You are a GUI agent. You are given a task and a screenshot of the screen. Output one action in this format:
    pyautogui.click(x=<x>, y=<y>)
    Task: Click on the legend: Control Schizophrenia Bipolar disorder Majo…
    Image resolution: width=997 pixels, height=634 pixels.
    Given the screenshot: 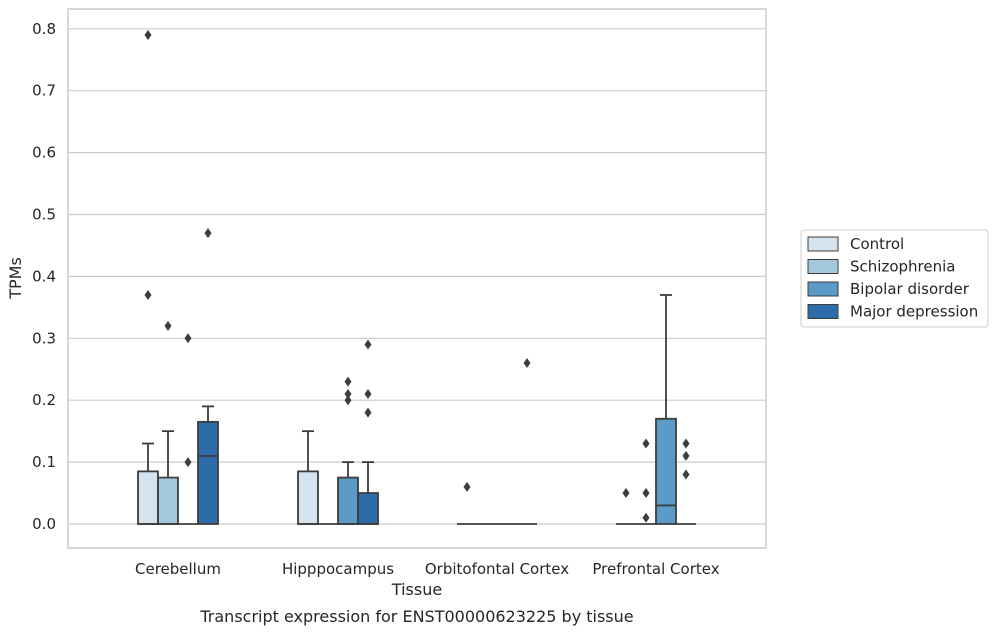 What is the action you would take?
    pyautogui.click(x=894, y=278)
    